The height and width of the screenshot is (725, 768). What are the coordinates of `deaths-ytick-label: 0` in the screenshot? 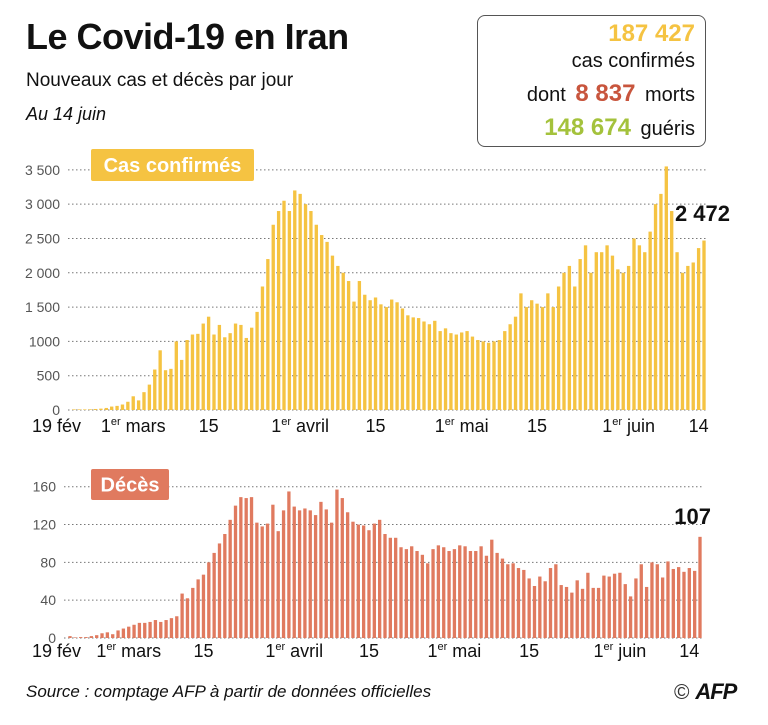 It's located at (52, 638).